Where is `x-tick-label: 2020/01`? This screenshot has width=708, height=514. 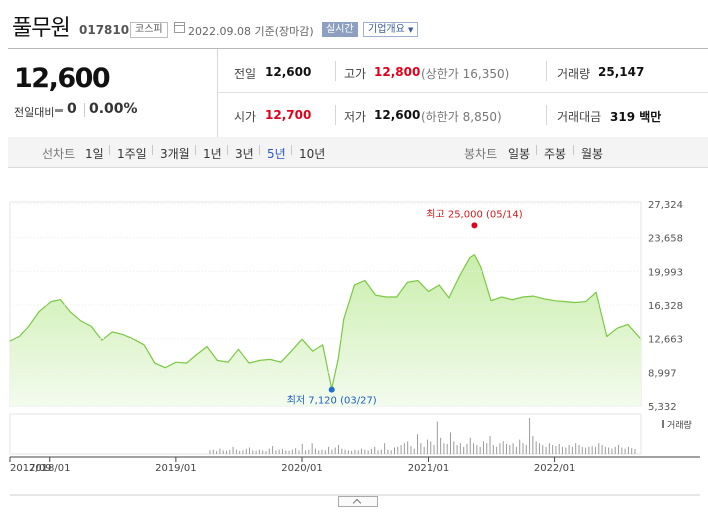
x-tick-label: 2020/01 is located at coordinates (302, 468).